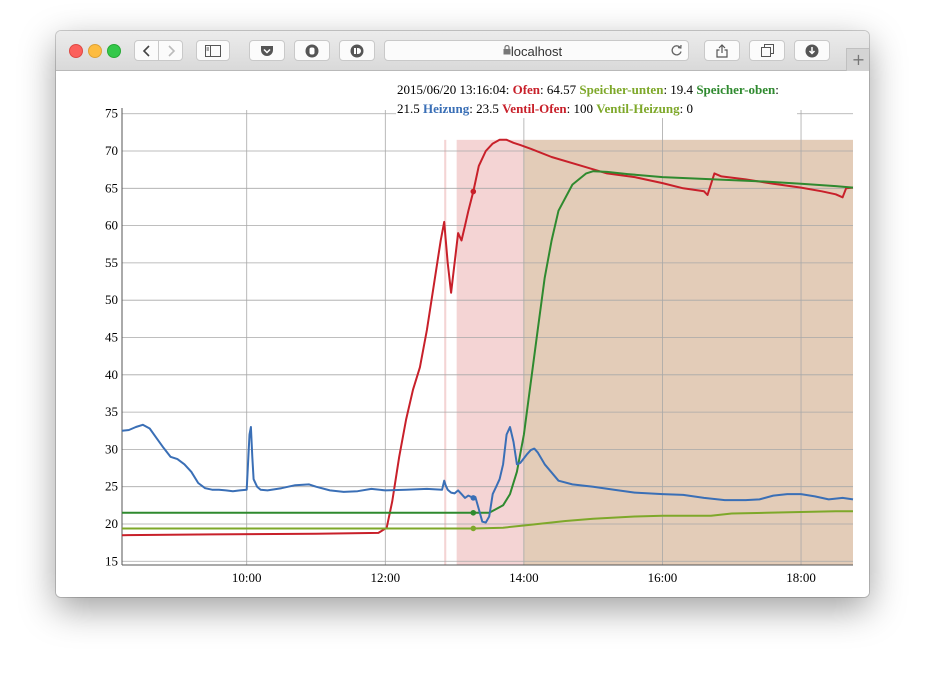 Image resolution: width=925 pixels, height=677 pixels. Describe the element at coordinates (638, 108) in the screenshot. I see `legend-series-name: Ventil-Heizung` at that location.